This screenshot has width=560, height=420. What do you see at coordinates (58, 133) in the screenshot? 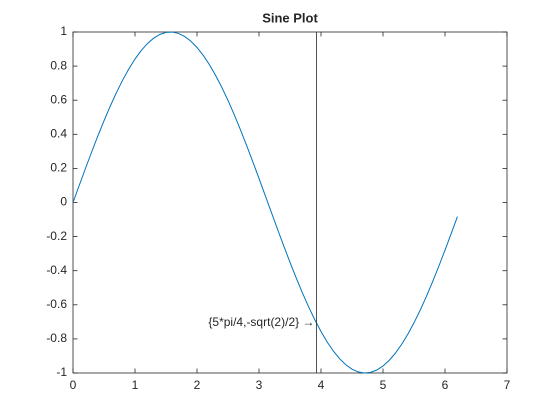
I see `y-tick-label: 0.4` at bounding box center [58, 133].